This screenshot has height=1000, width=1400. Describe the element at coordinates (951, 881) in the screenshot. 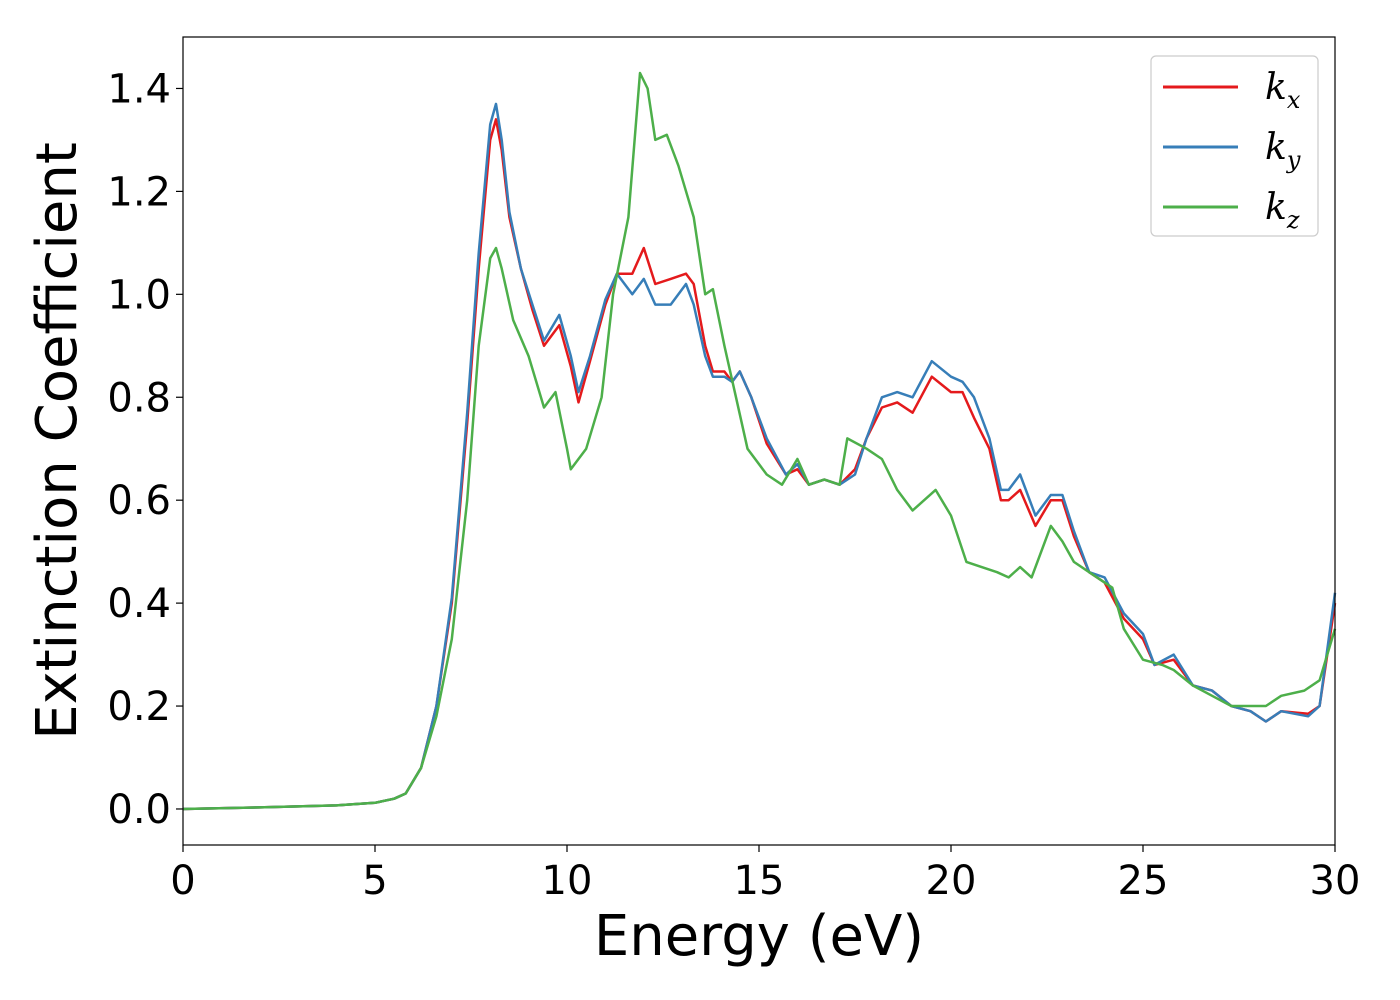

I see `x-tick-label: 20` at that location.